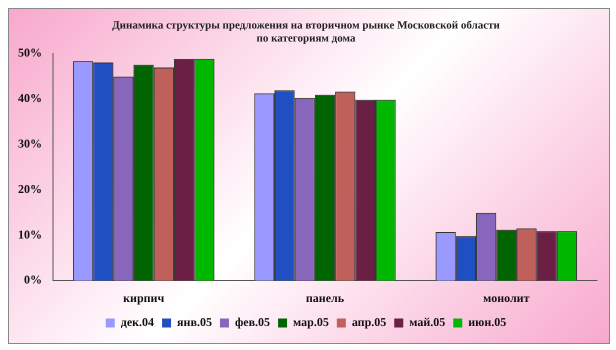 This screenshot has height=350, width=616. What do you see at coordinates (252, 322) in the screenshot?
I see `legend-label: фев.05` at bounding box center [252, 322].